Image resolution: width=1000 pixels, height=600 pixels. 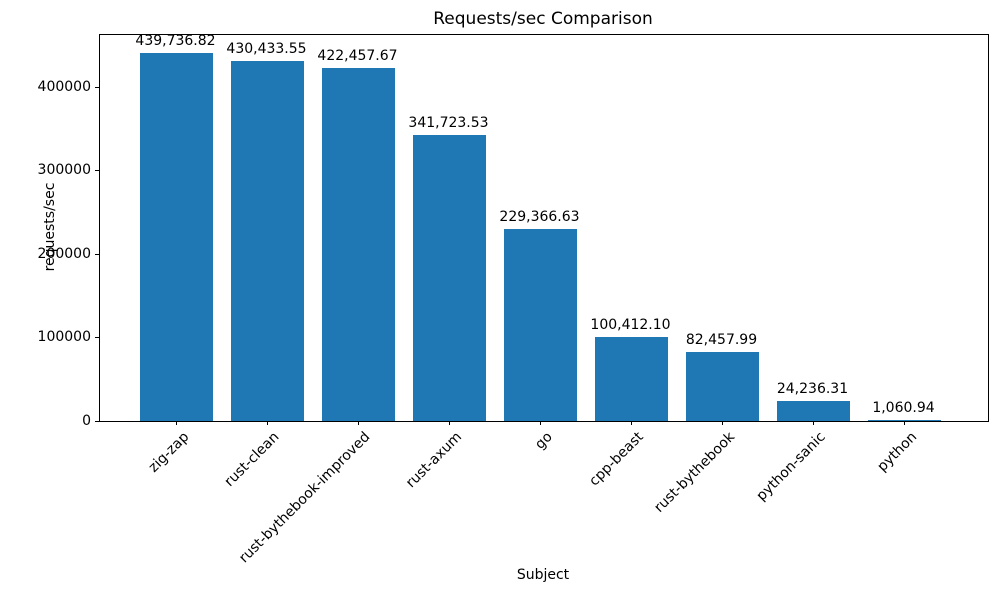 What do you see at coordinates (544, 441) in the screenshot?
I see `x-tick-label-go: go` at bounding box center [544, 441].